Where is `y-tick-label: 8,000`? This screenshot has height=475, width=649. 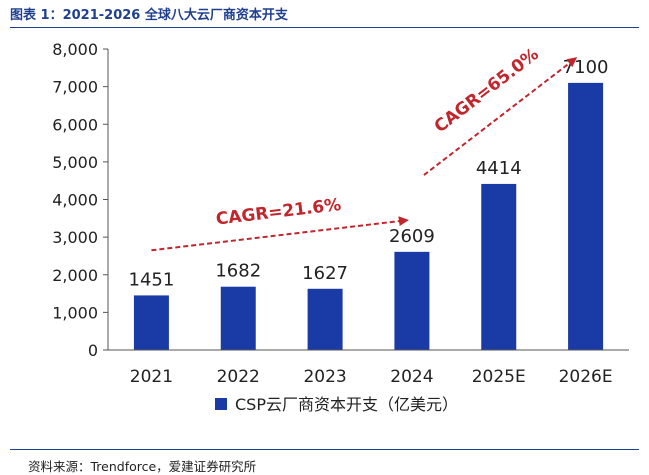
y-tick-label: 8,000 is located at coordinates (75, 49).